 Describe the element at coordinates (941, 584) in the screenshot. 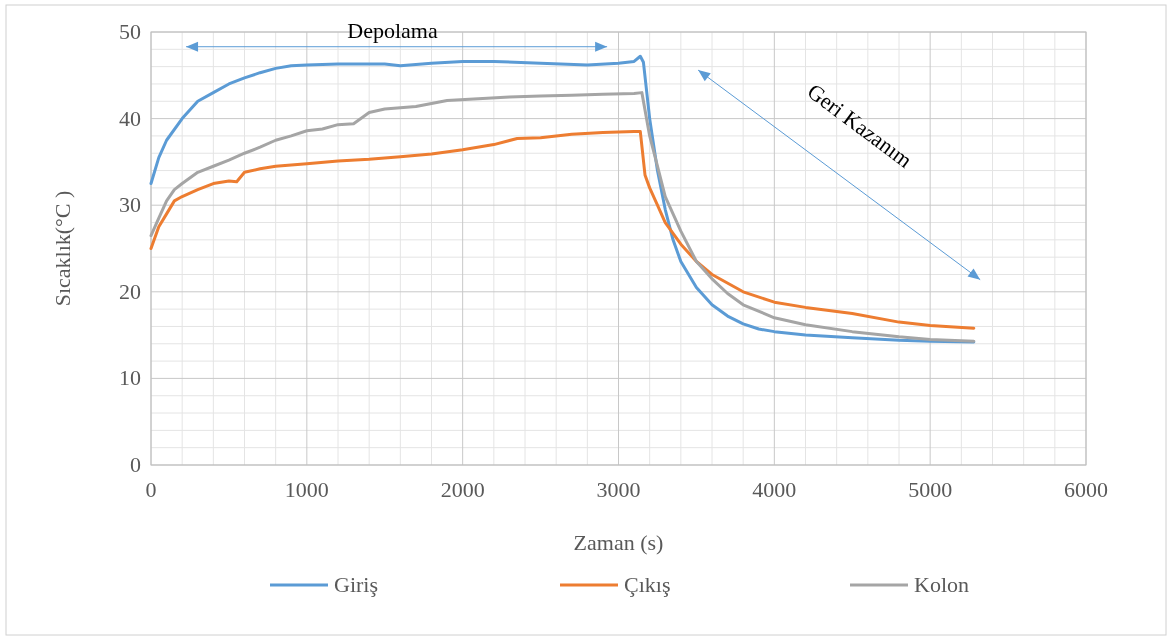

I see `legend-label: Kolon` at that location.